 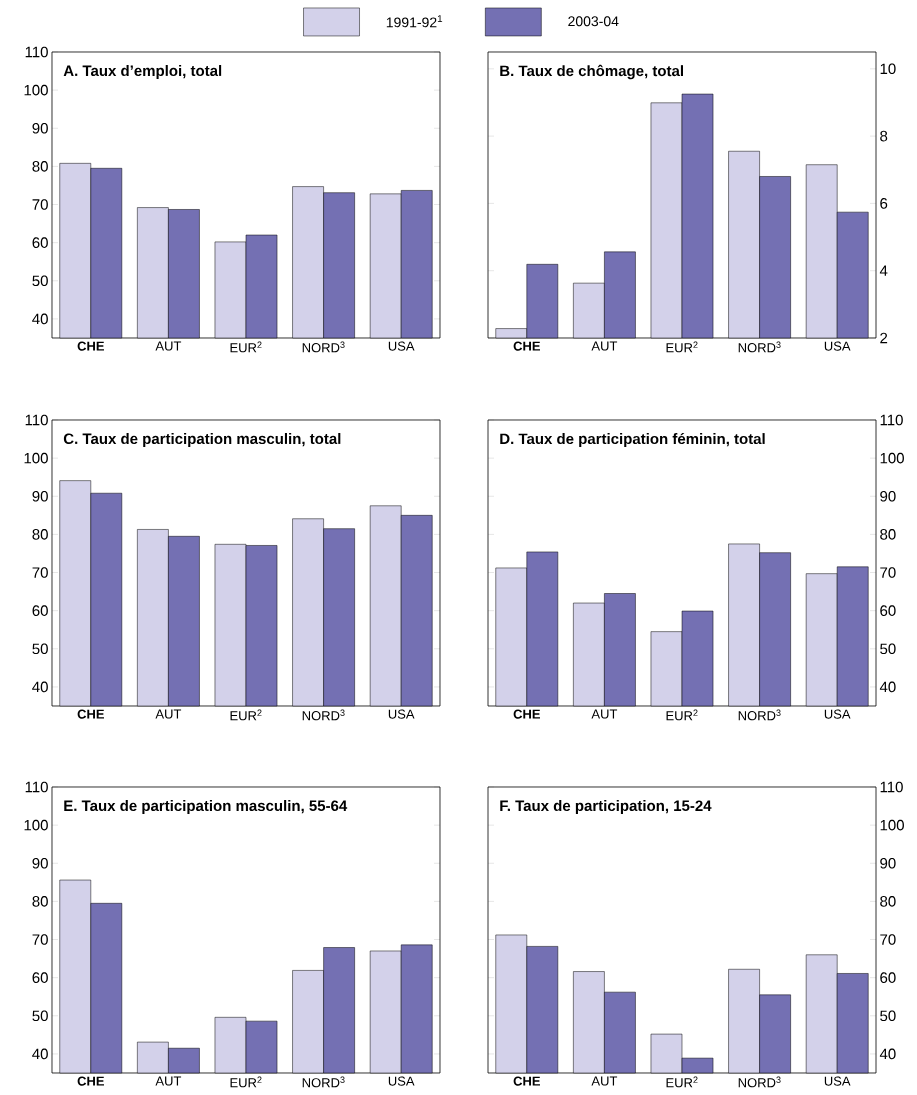 What do you see at coordinates (884, 338) in the screenshot?
I see `y2-tick-label: 2` at bounding box center [884, 338].